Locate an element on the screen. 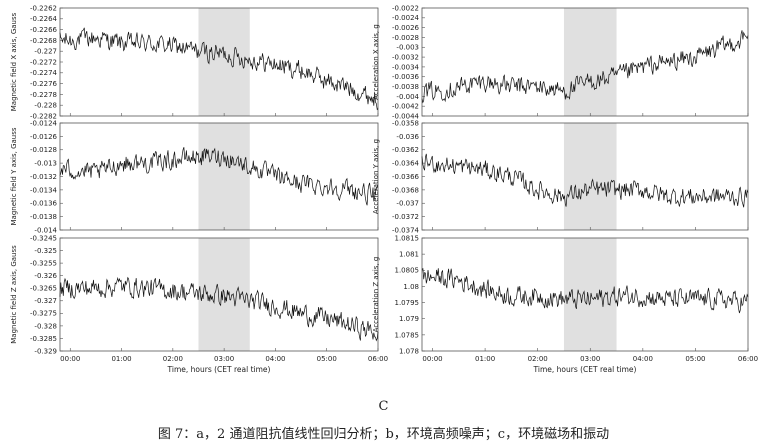 This screenshot has width=767, height=445. y-tick-label: 1.0805 is located at coordinates (407, 271).